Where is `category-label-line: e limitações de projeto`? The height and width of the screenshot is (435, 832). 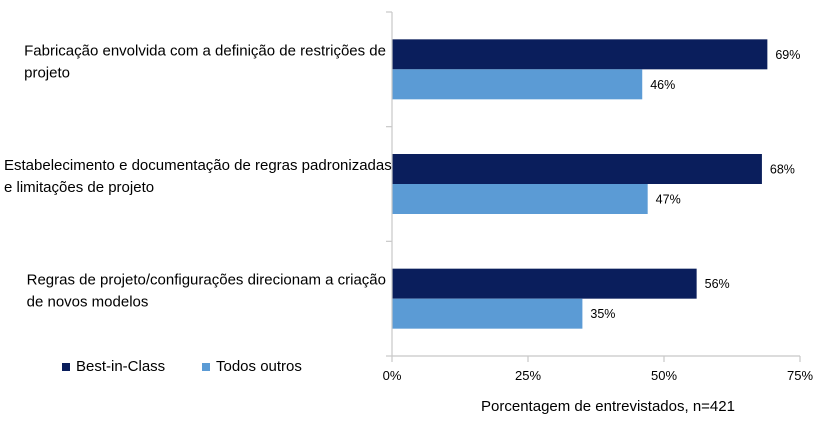 category-label-line: e limitações de projeto is located at coordinates (79, 187).